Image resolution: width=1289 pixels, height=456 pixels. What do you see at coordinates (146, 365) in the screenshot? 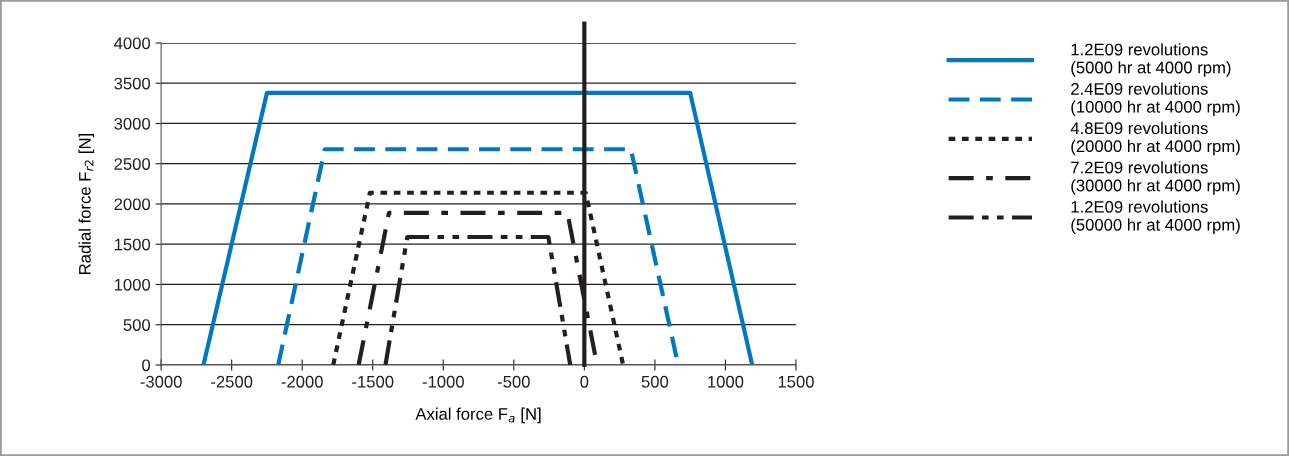
I see `y-tick-label: 0` at bounding box center [146, 365].